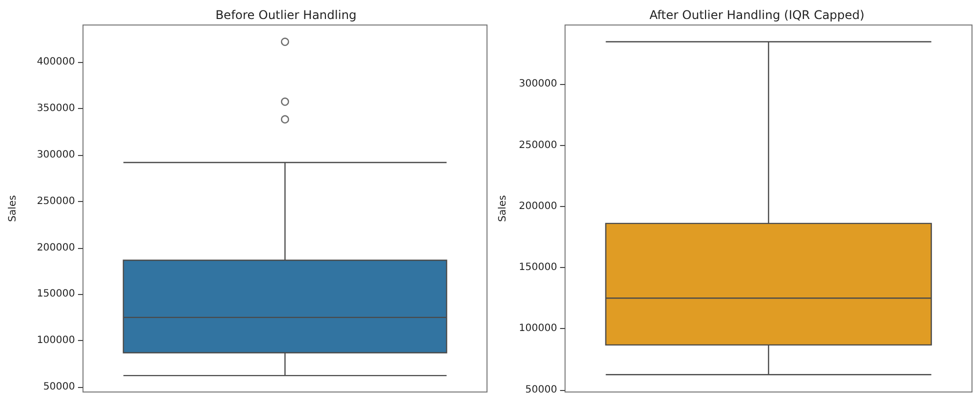 Image resolution: width=975 pixels, height=400 pixels. Describe the element at coordinates (286, 15) in the screenshot. I see `chart-title: Before Outlier Handling` at that location.